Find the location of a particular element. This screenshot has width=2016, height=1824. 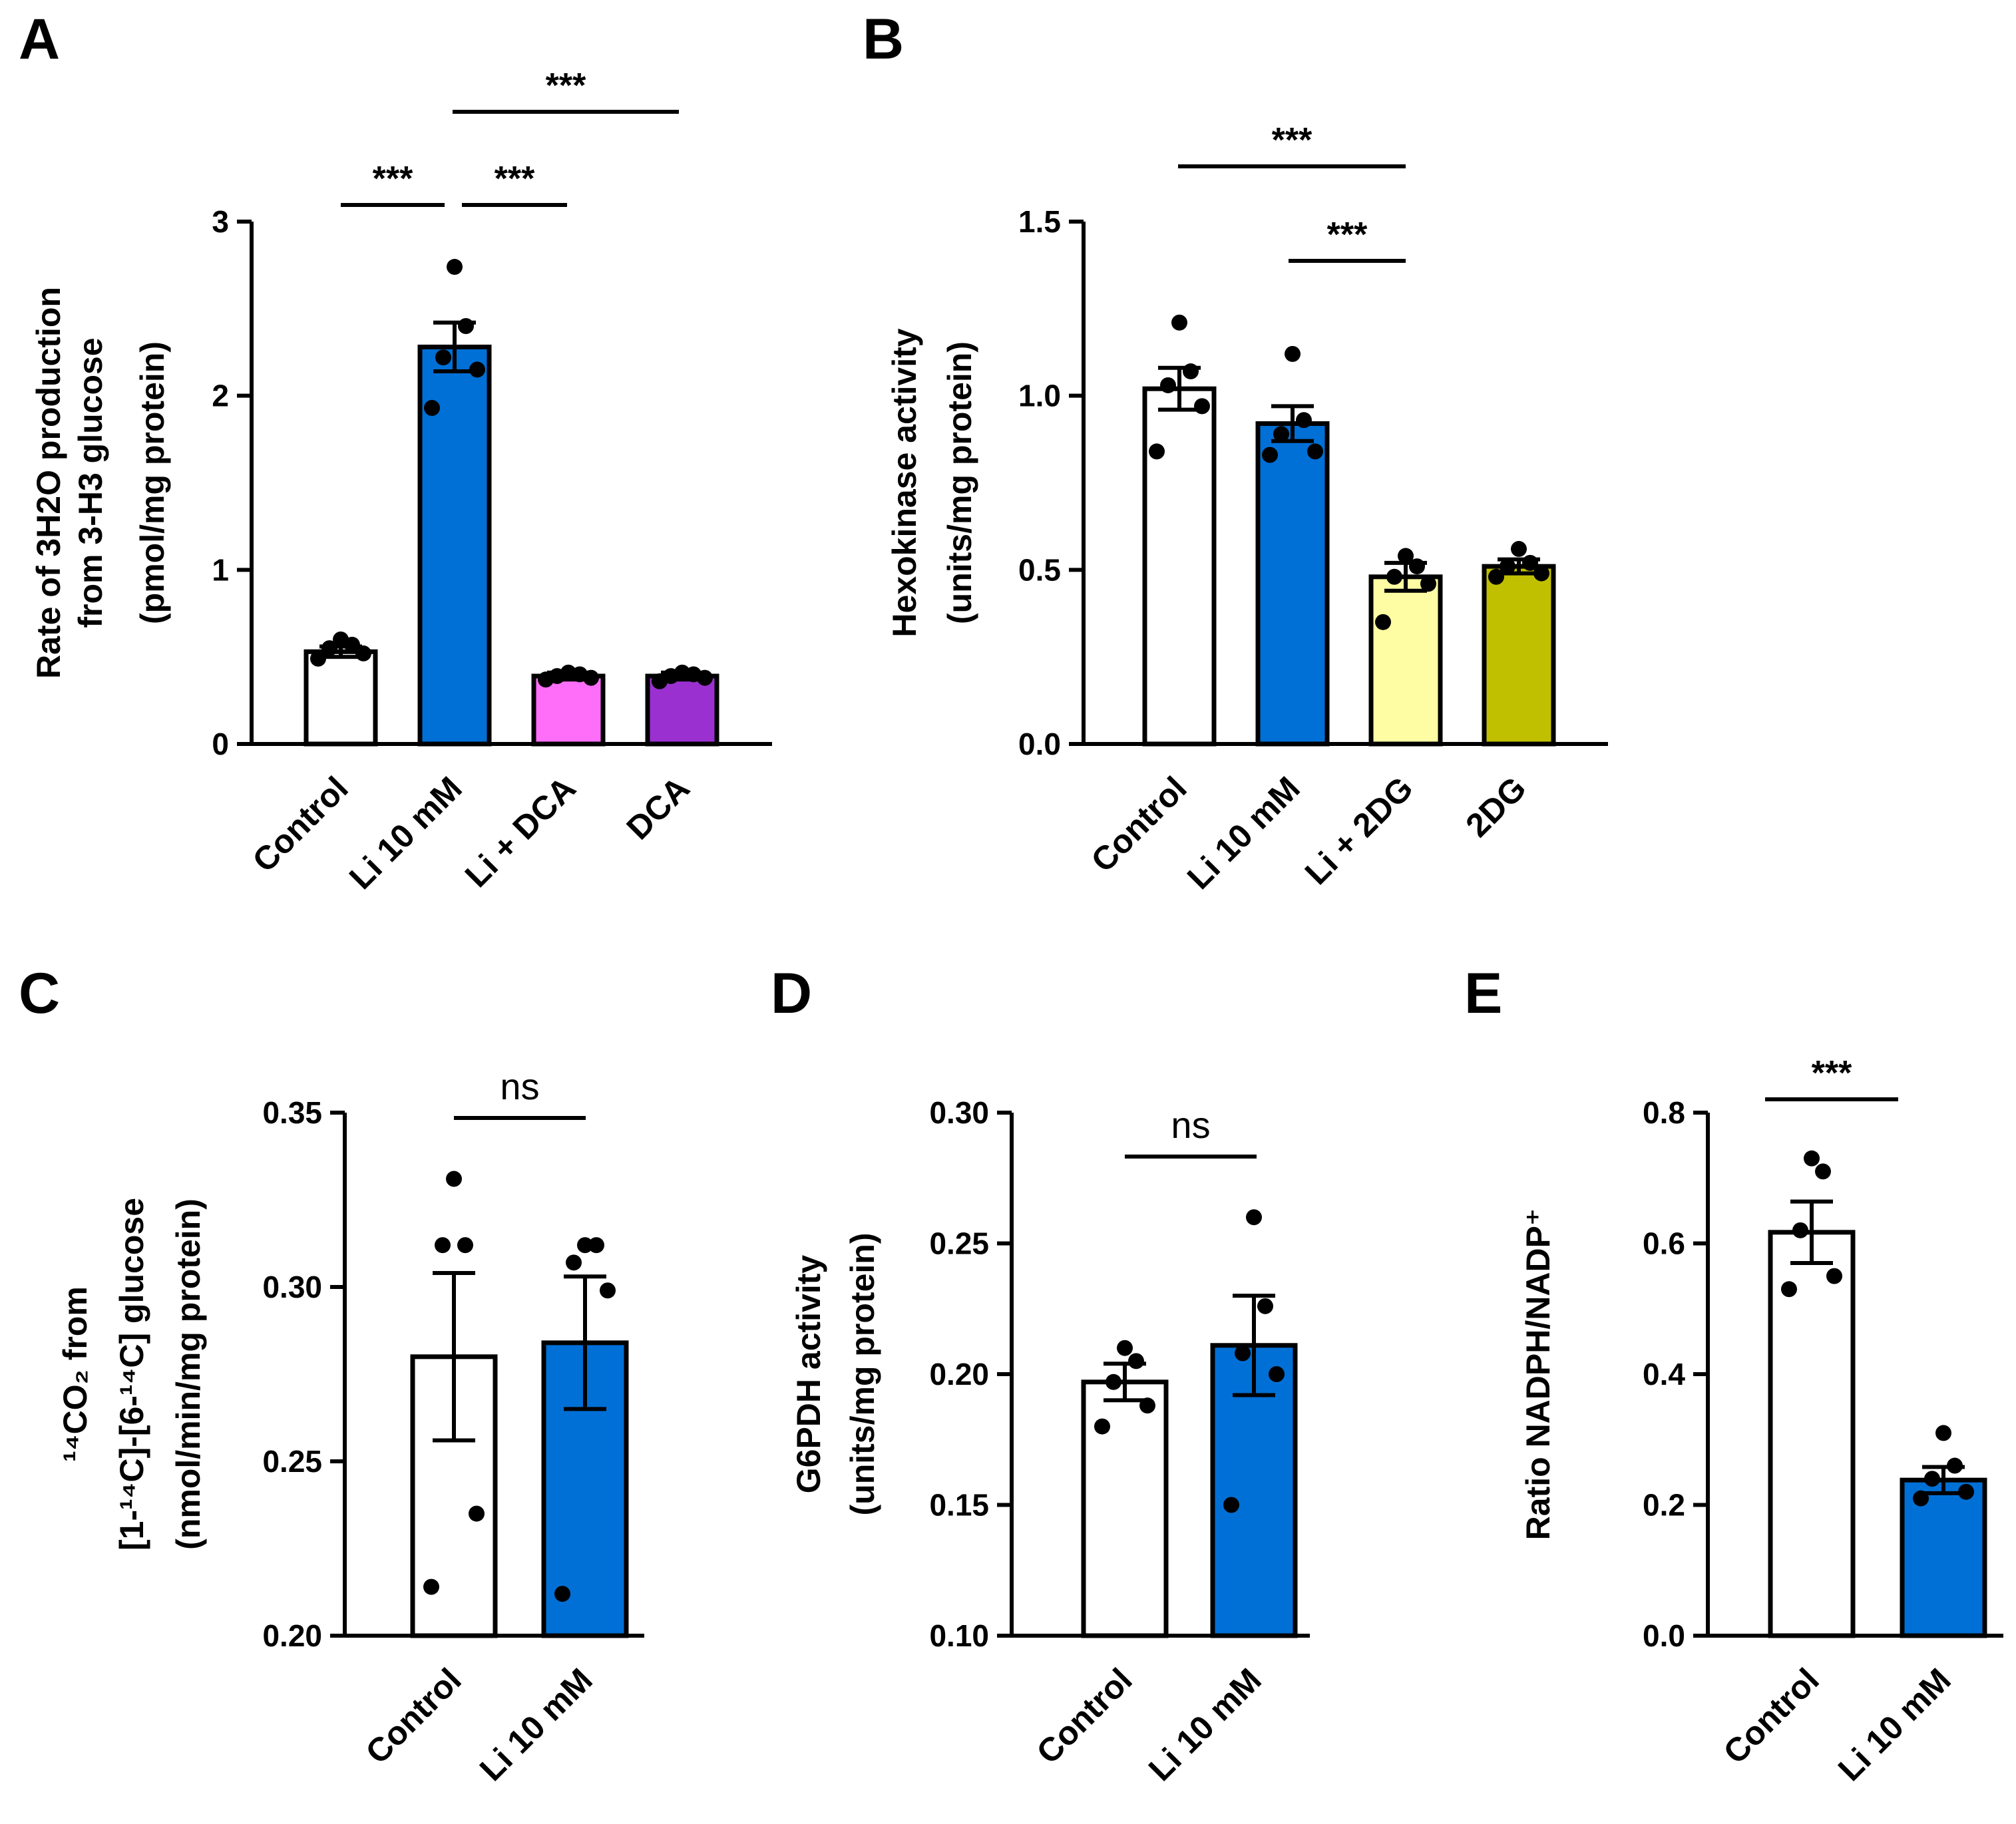

y-tick-label: 1.0 is located at coordinates (1039, 396).